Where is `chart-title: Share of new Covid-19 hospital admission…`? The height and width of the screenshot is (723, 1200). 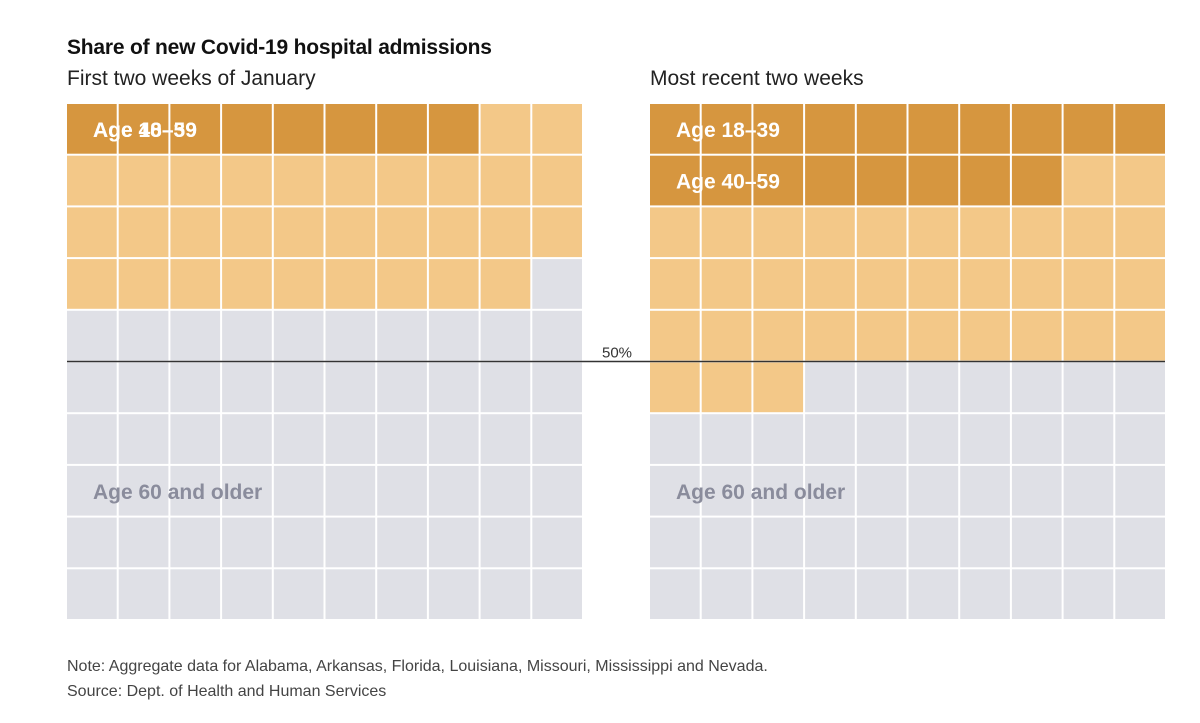
chart-title: Share of new Covid-19 hospital admission… is located at coordinates (279, 47).